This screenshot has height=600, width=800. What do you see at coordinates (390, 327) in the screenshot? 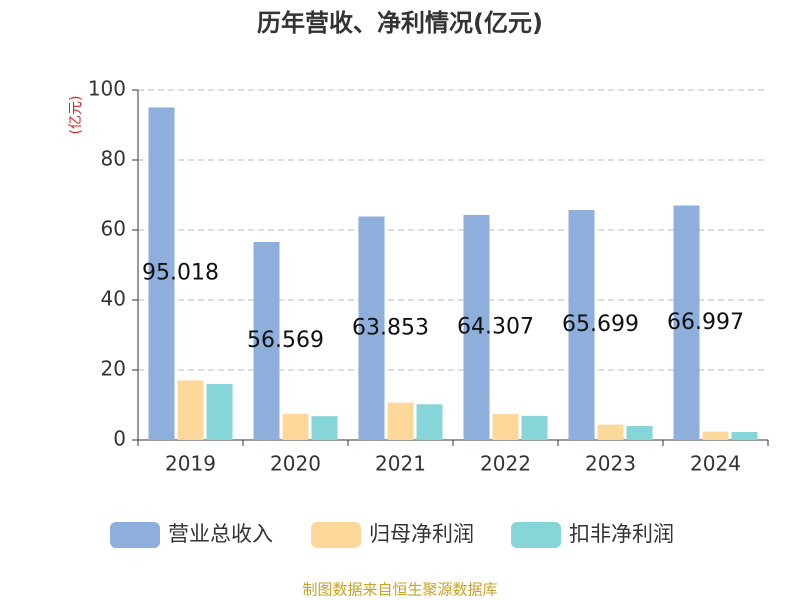
I see `data-label: 63.853` at bounding box center [390, 327].